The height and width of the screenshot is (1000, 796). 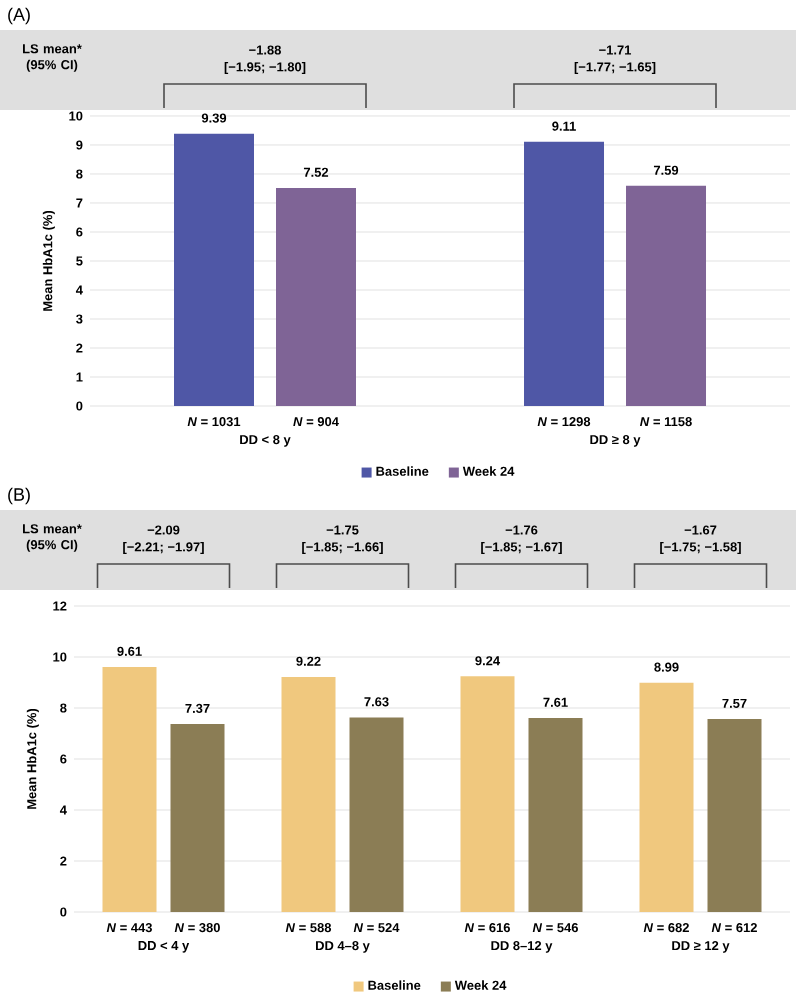 What do you see at coordinates (19, 496) in the screenshot?
I see `chart-title: (B)` at bounding box center [19, 496].